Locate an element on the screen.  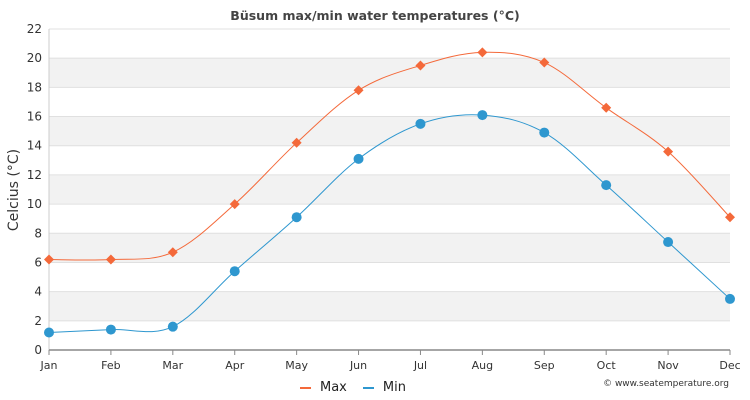
y-tick-label: 16 is located at coordinates (34, 117).